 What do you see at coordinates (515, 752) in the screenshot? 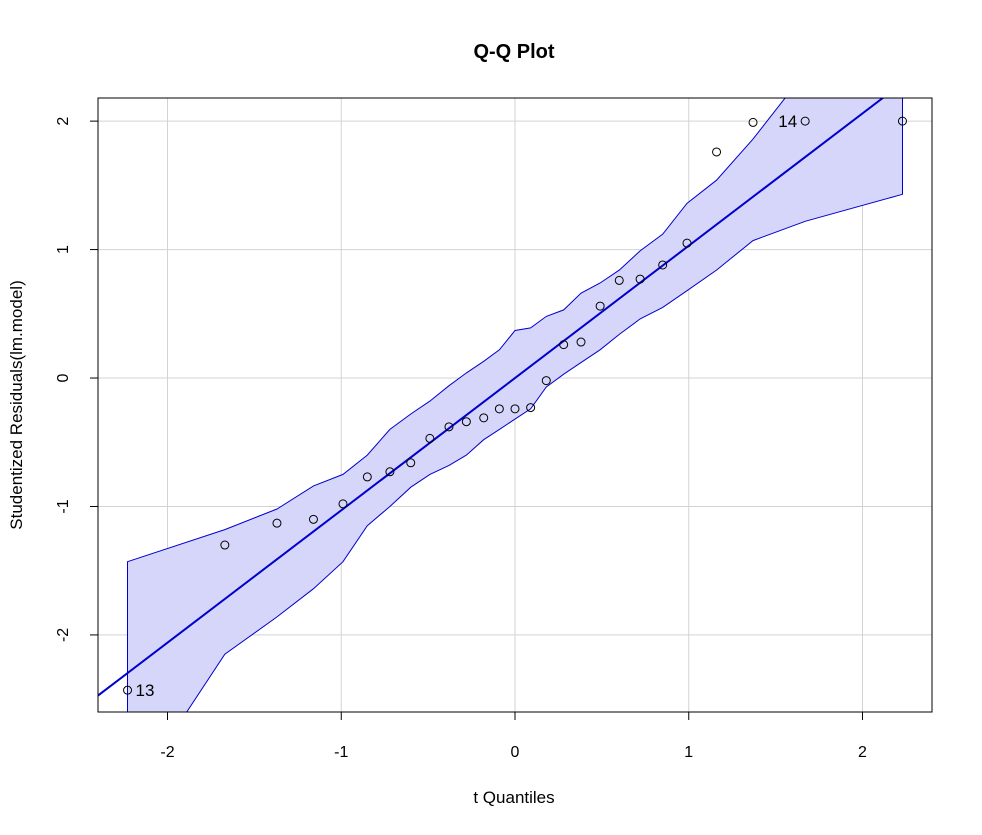
I see `x-tick-label-2: 0` at bounding box center [515, 752].